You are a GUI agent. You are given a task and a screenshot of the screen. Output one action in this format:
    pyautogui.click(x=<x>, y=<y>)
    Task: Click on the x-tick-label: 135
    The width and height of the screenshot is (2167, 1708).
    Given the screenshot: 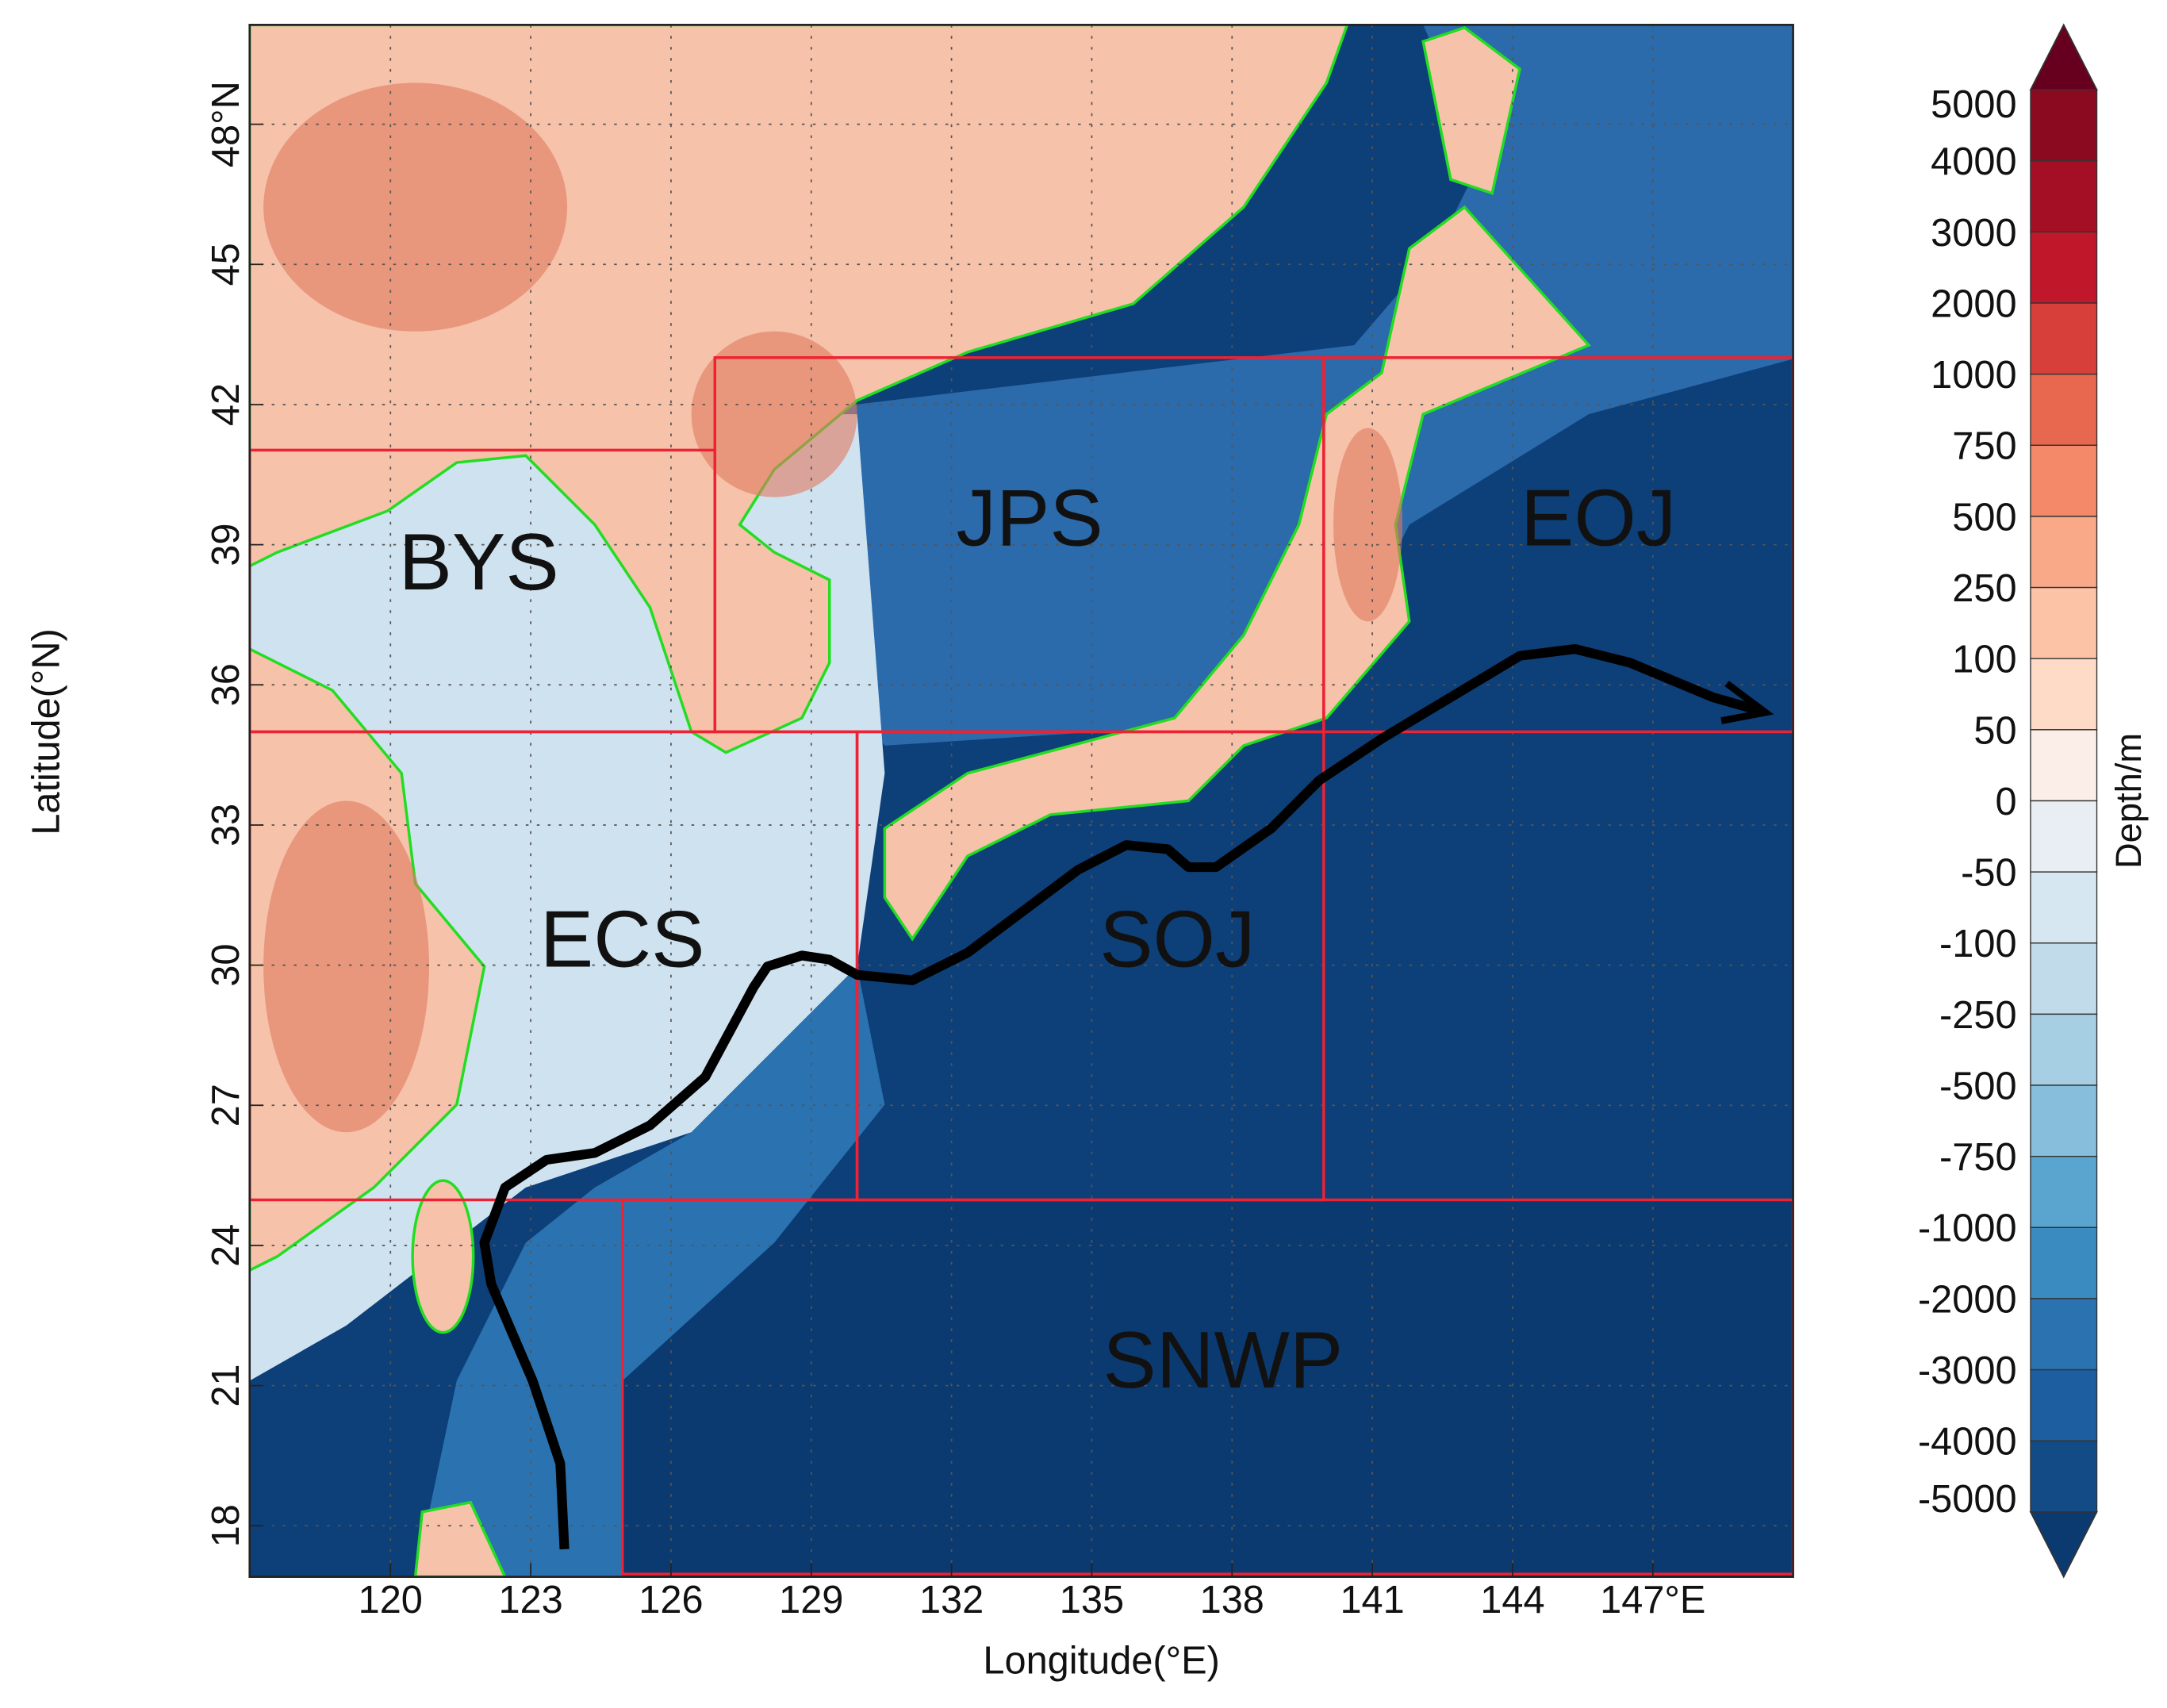 What is the action you would take?
    pyautogui.click(x=1092, y=1600)
    